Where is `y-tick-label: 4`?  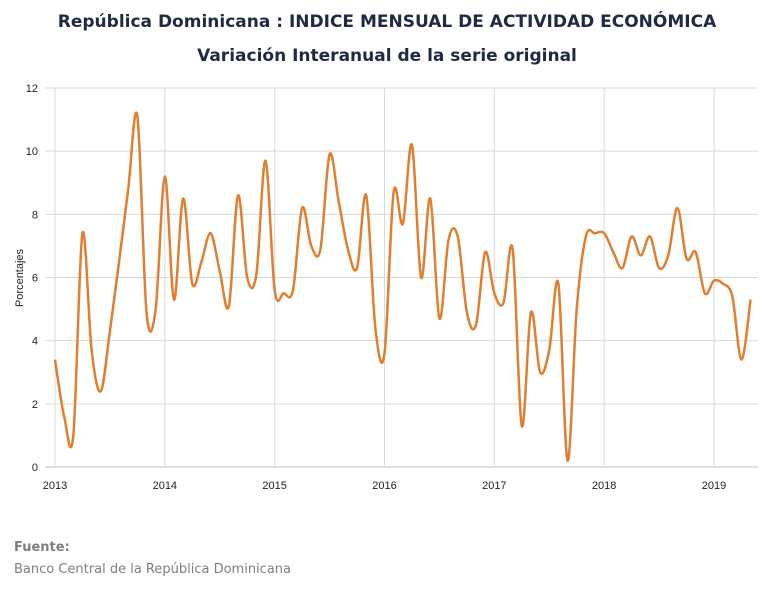
y-tick-label: 4 is located at coordinates (35, 342).